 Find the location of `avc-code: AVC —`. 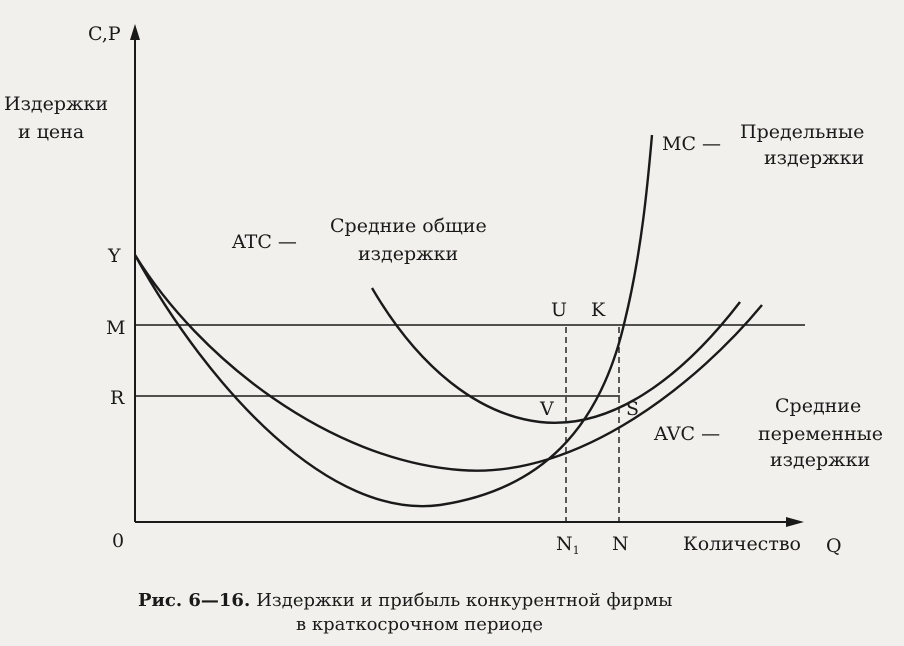

avc-code: AVC — is located at coordinates (686, 434).